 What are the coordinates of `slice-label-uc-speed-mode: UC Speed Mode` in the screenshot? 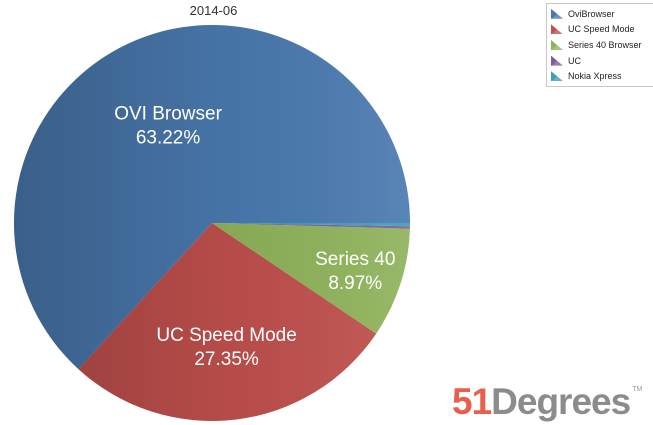 It's located at (226, 335).